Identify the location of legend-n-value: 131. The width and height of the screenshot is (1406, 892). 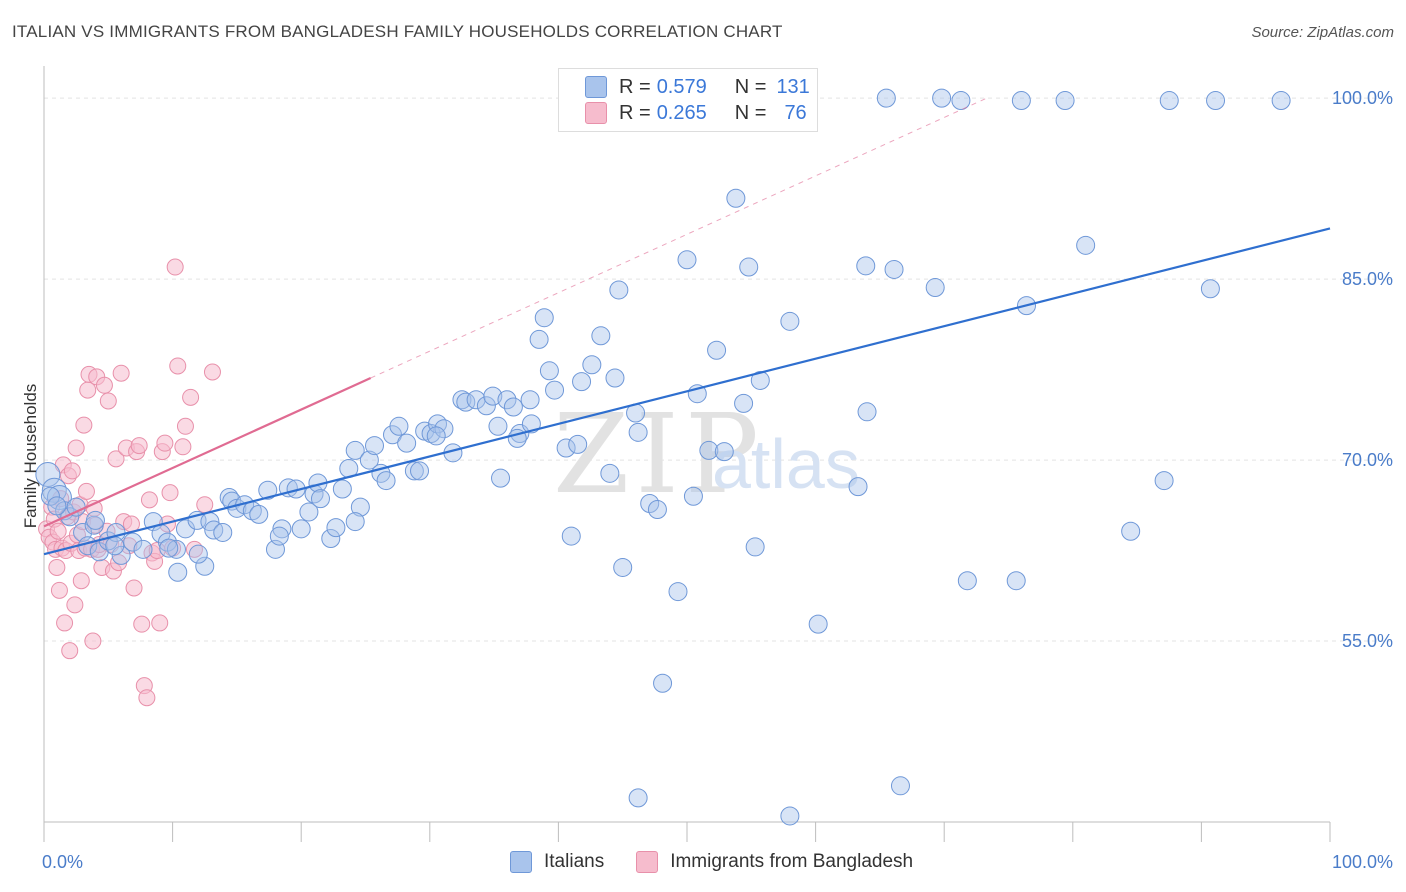
(793, 86).